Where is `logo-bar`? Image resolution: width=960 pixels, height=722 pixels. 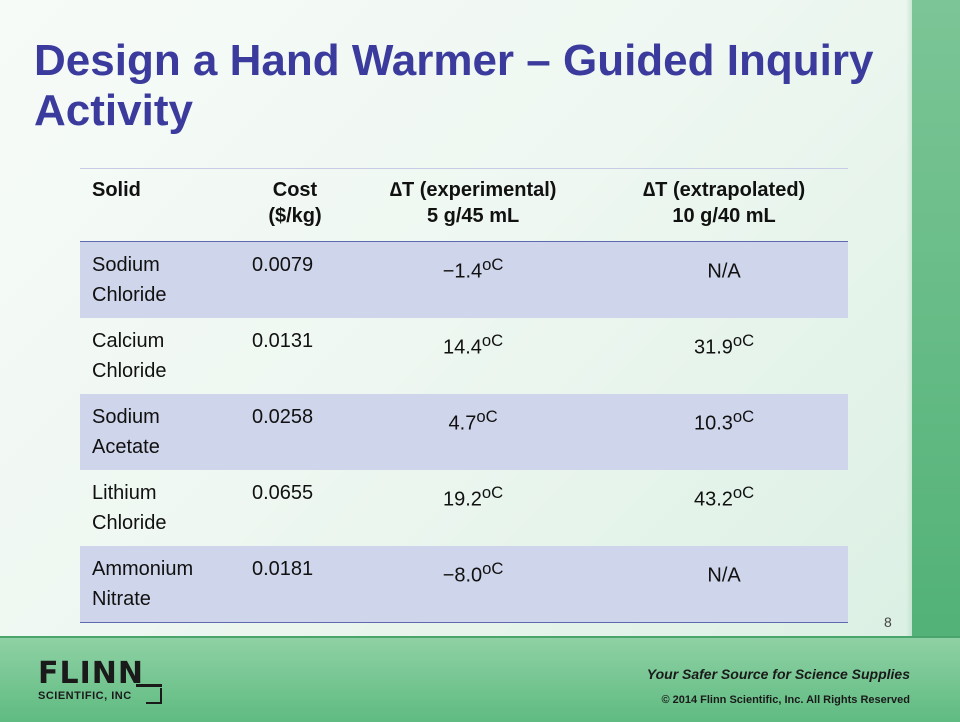
logo-bar is located at coordinates (149, 685).